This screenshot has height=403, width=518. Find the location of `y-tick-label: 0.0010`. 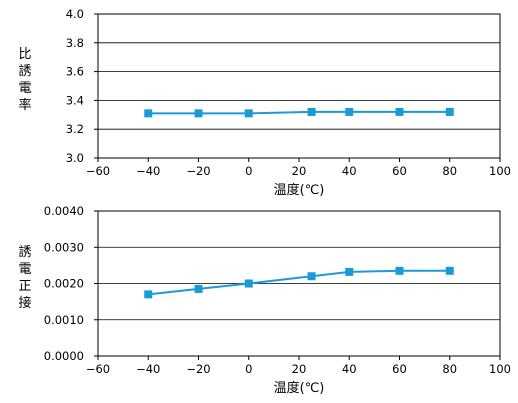

y-tick-label: 0.0010 is located at coordinates (64, 320).